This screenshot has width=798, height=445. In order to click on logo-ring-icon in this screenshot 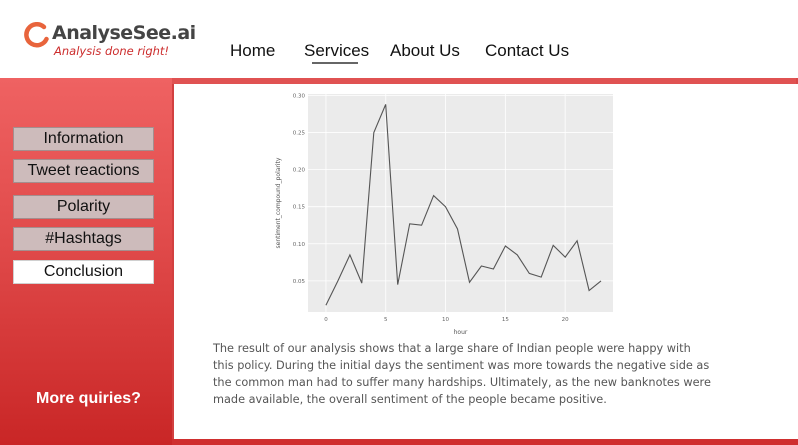, I will do `click(36, 35)`.